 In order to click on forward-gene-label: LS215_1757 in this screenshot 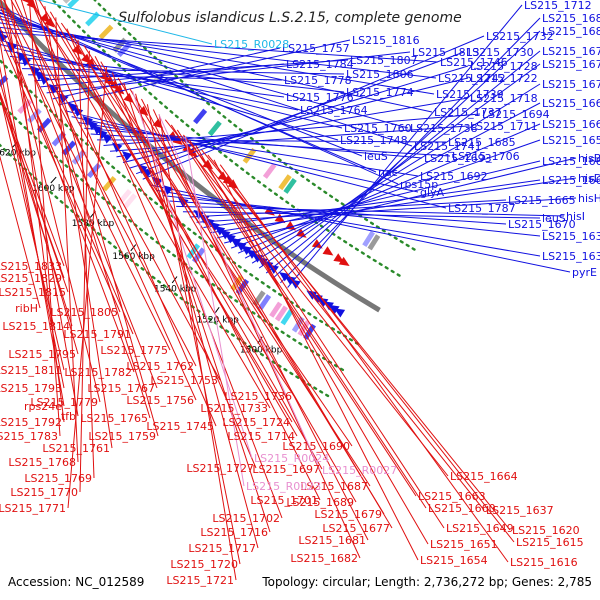, I will do `click(316, 48)`.